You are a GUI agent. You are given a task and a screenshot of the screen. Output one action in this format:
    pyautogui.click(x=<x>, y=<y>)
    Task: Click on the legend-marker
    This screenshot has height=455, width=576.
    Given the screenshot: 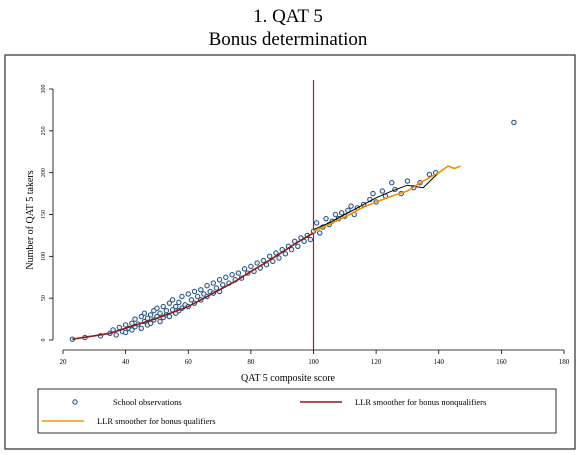 What is the action you would take?
    pyautogui.click(x=75, y=402)
    